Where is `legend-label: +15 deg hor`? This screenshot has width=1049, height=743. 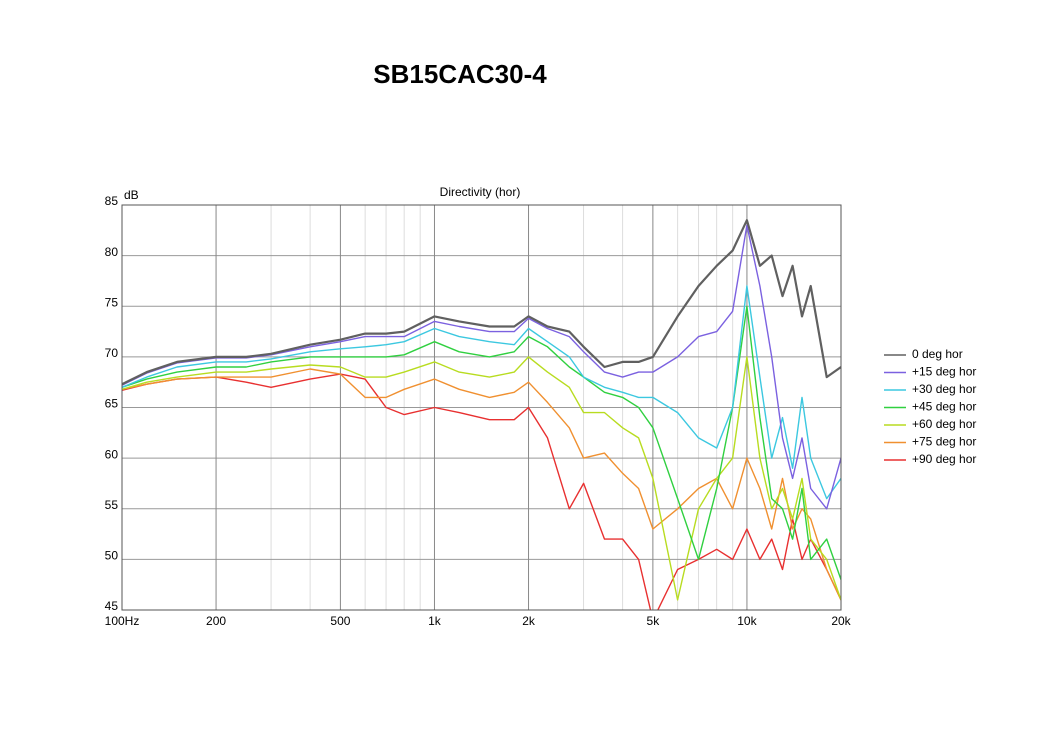 legend-label: +15 deg hor is located at coordinates (944, 372).